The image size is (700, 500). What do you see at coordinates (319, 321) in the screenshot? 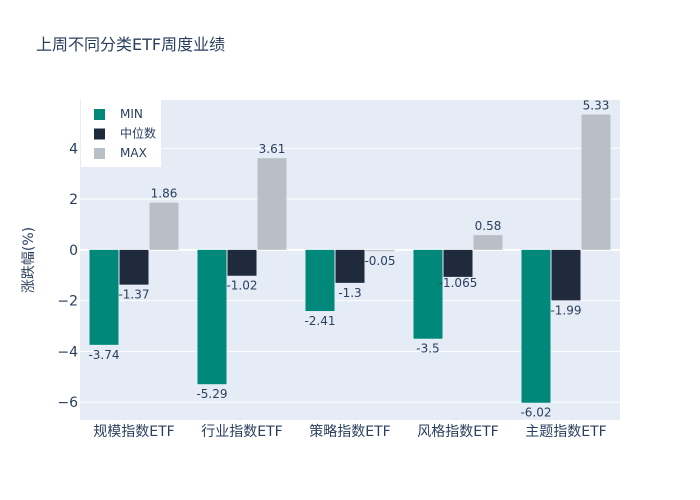
I see `data-label: -2.41` at bounding box center [319, 321].